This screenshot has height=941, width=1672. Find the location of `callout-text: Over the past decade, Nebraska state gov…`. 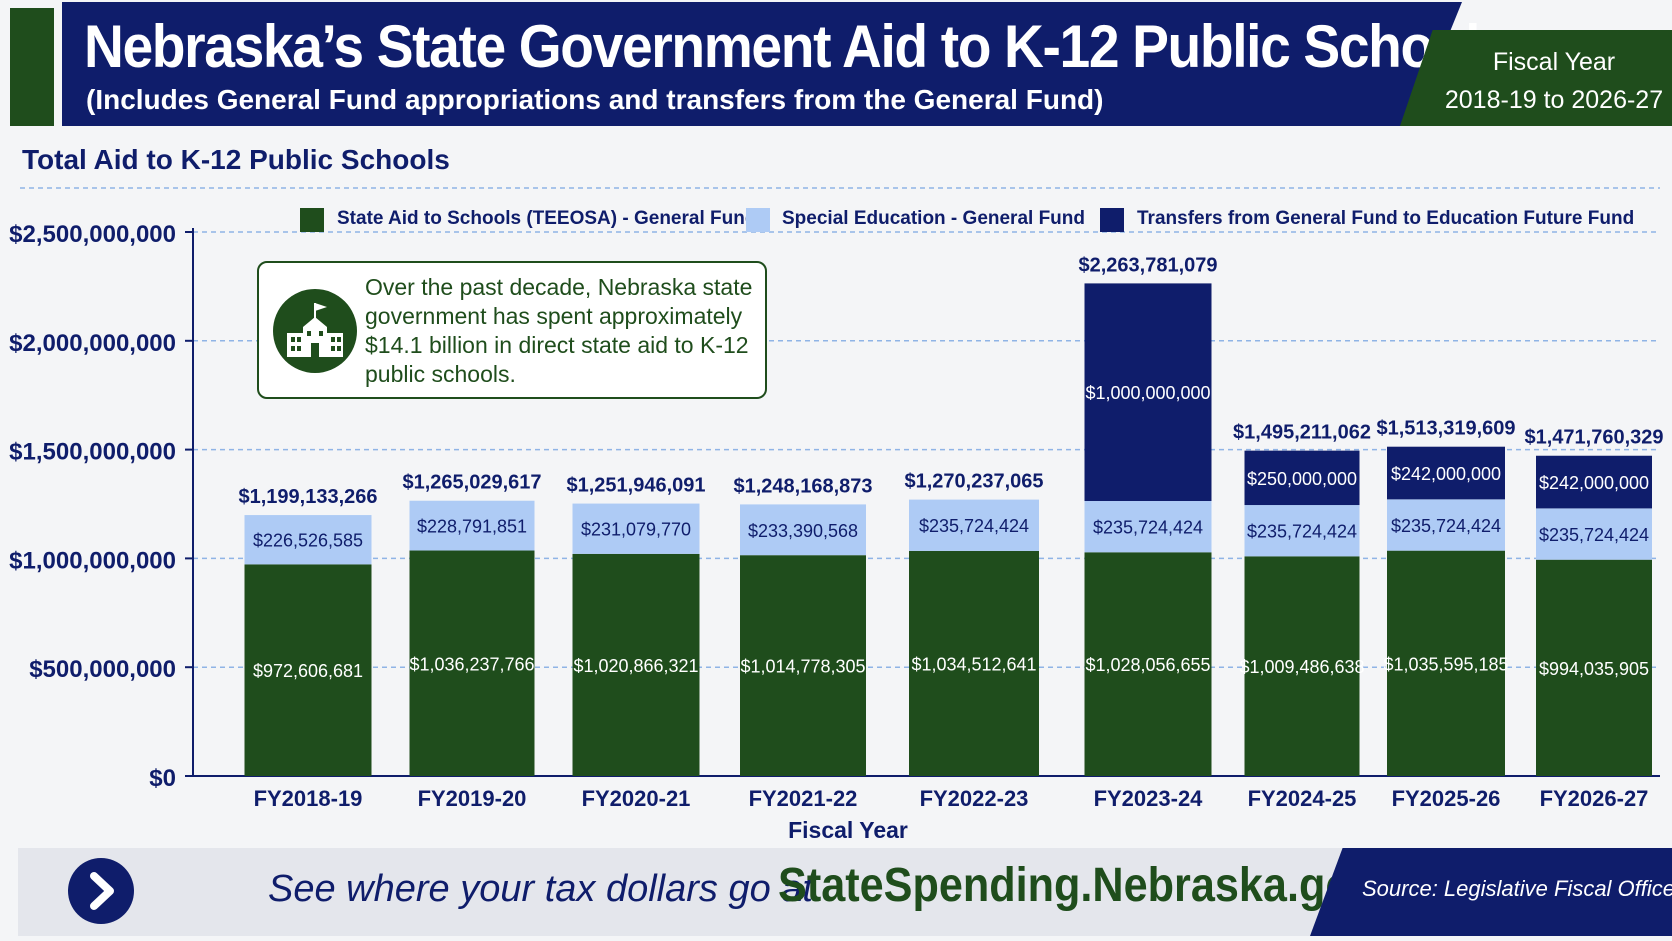

callout-text: Over the past decade, Nebraska state gov… is located at coordinates (559, 330).